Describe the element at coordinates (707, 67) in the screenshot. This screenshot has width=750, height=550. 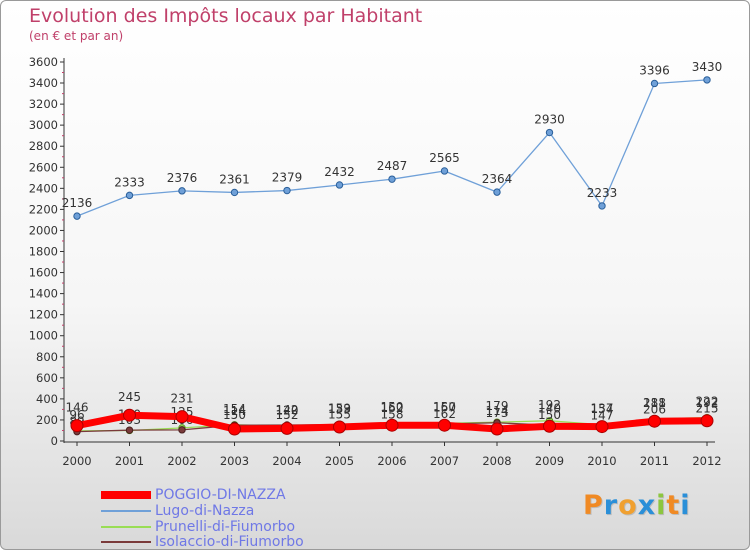
I see `data-label-lugo-di-nazza: 3430` at that location.